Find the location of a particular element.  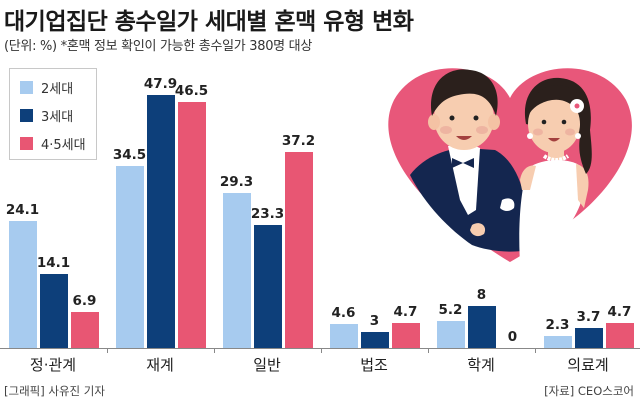

bar-value-label: 23.3 is located at coordinates (267, 214).